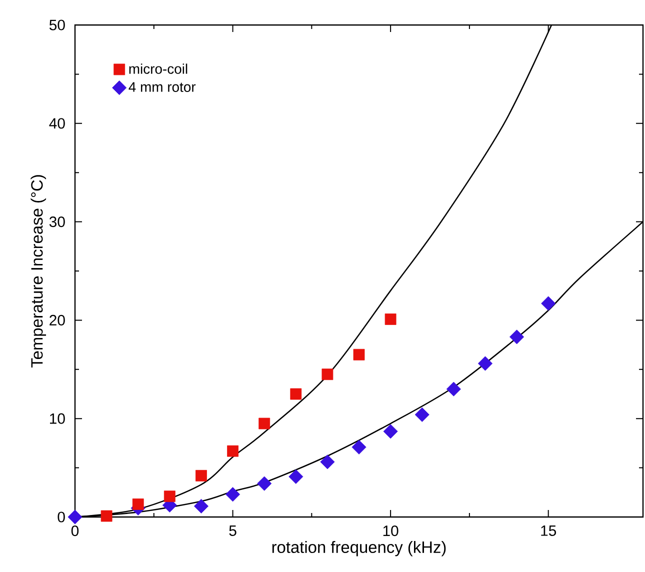 This screenshot has height=572, width=645. Describe the element at coordinates (57, 418) in the screenshot. I see `y-tick-label: 10` at that location.